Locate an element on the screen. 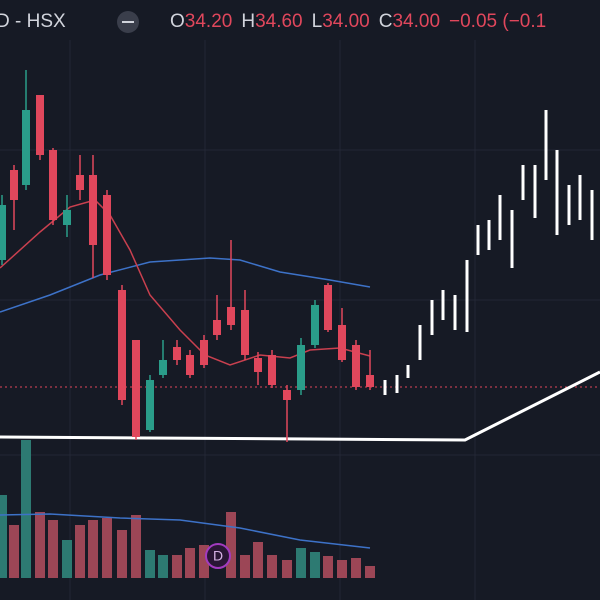  ohlc-key: C is located at coordinates (386, 21).